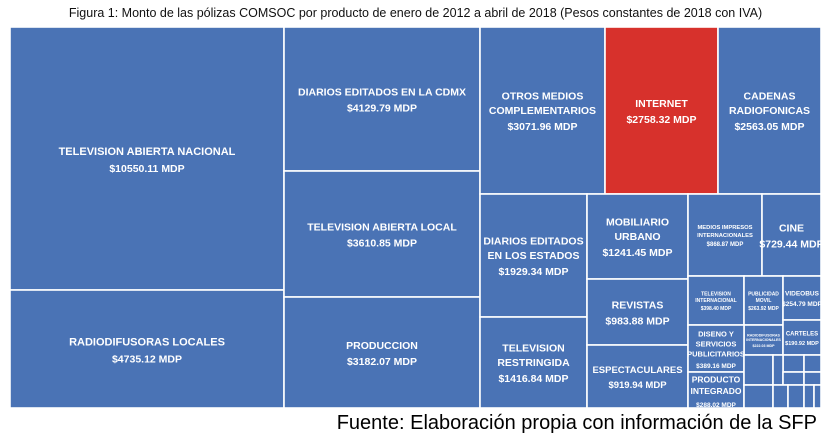 This screenshot has height=440, width=831. Describe the element at coordinates (382, 92) in the screenshot. I see `tile-label-diarios-editados-en-la-cdmx: DIARIOS EDITADOS EN LA CDMX` at that location.